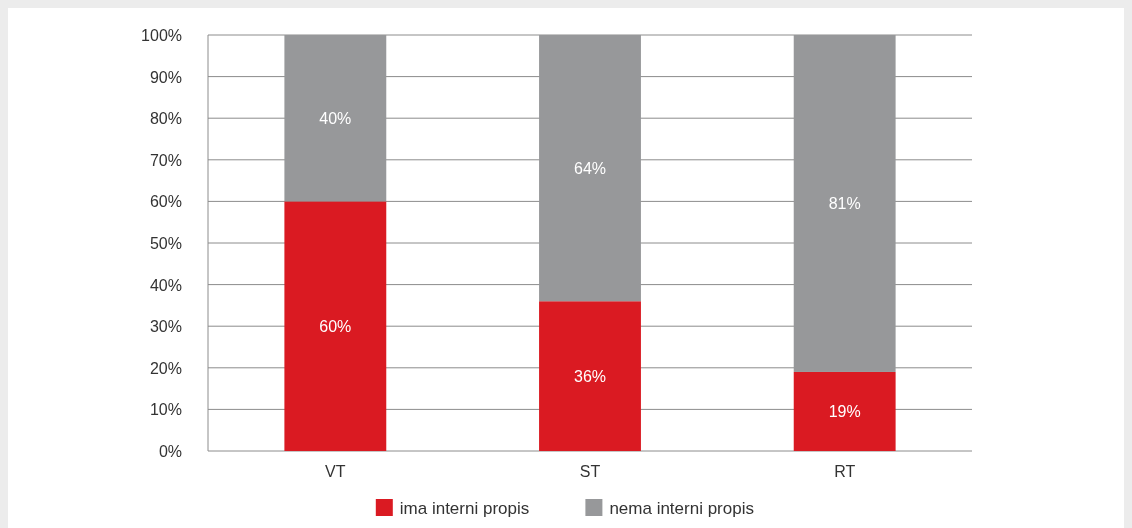 The width and height of the screenshot is (1132, 528). I want to click on y-tick-label: 100%, so click(161, 35).